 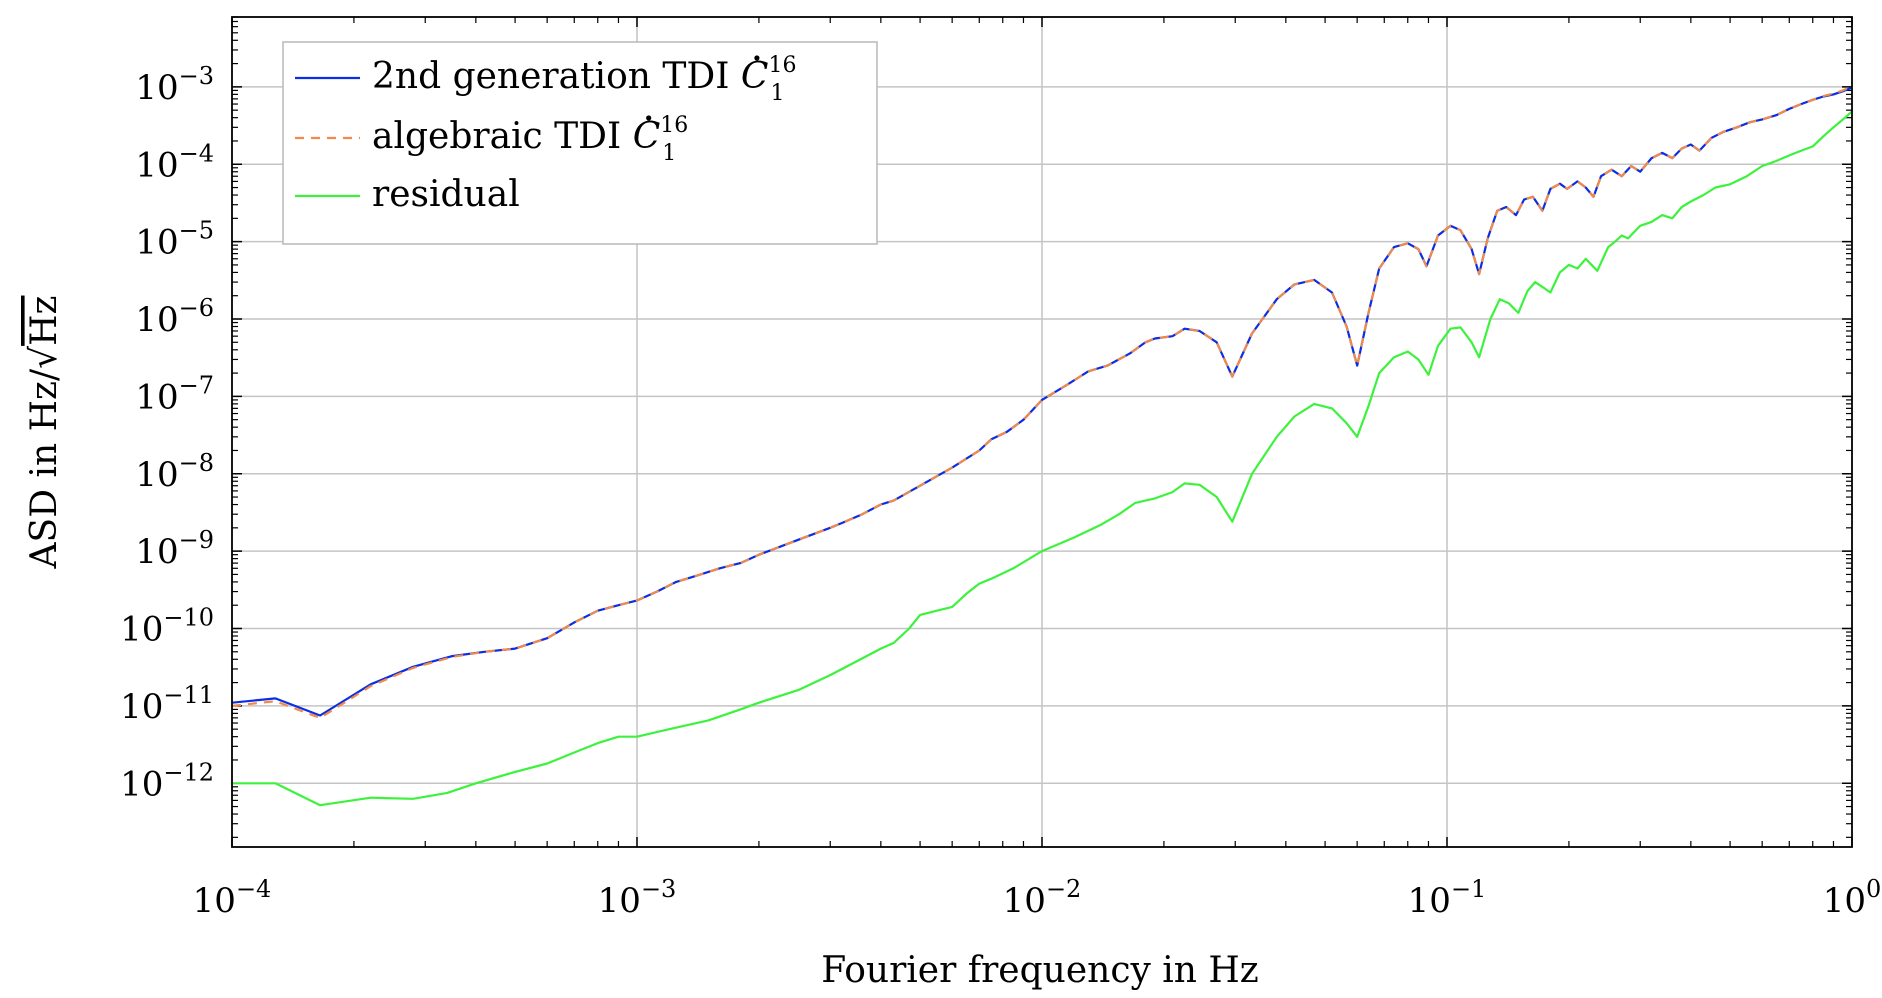 What do you see at coordinates (232, 898) in the screenshot?
I see `x-tick-label: 10⁻⁴` at bounding box center [232, 898].